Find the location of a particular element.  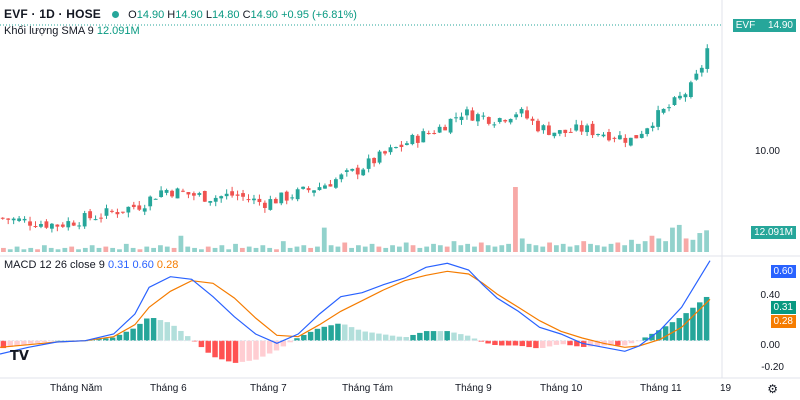

x-axis-label: Tháng Tám is located at coordinates (367, 388).